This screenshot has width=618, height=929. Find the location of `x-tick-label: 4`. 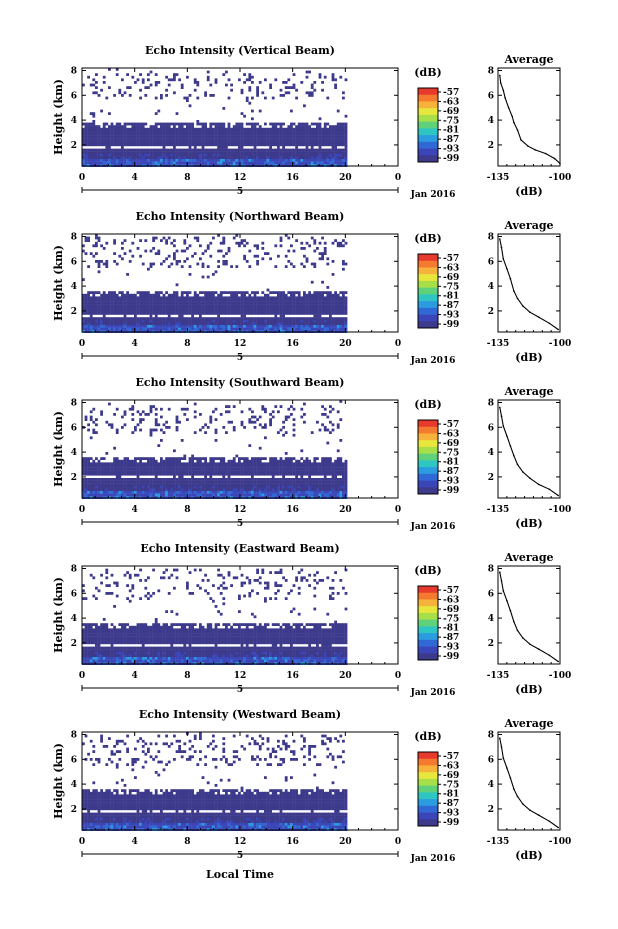

x-tick-label: 4 is located at coordinates (135, 344).